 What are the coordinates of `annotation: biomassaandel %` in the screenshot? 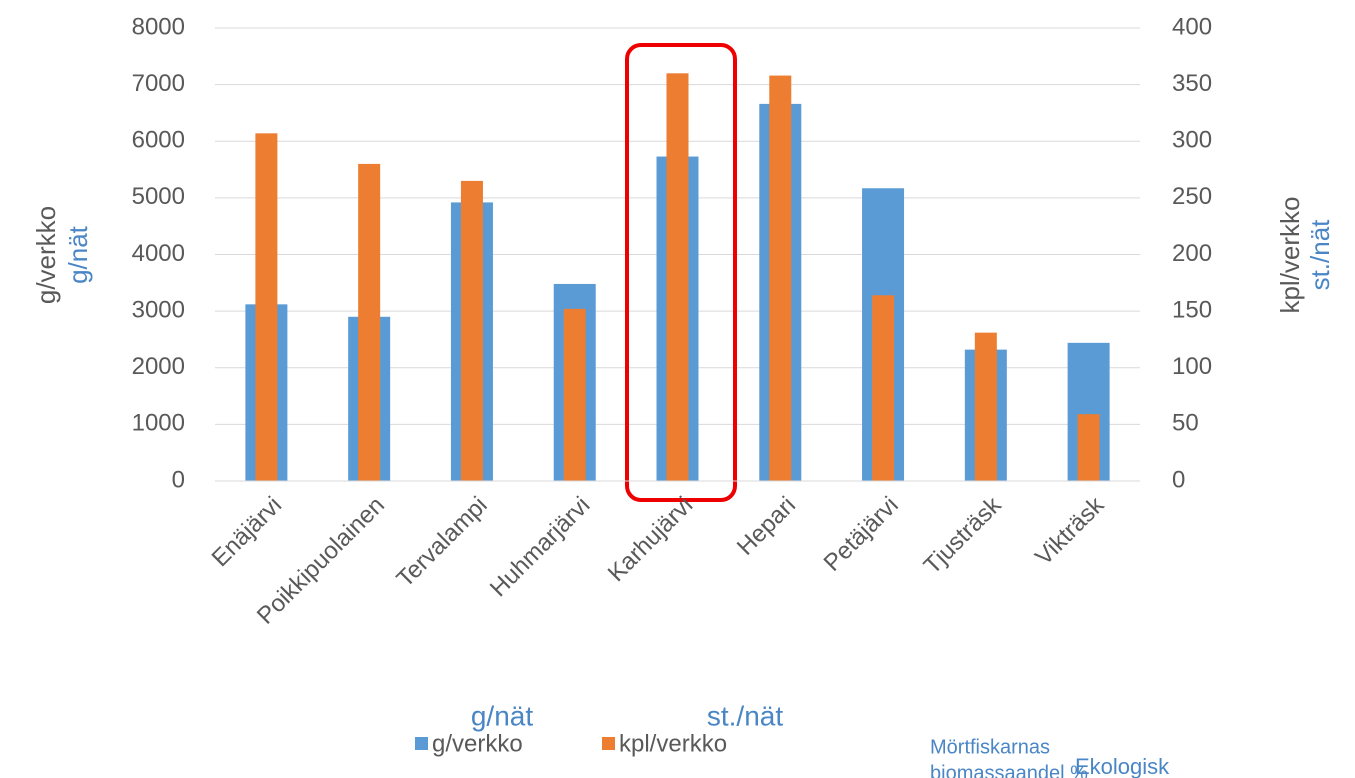 It's located at (1009, 770).